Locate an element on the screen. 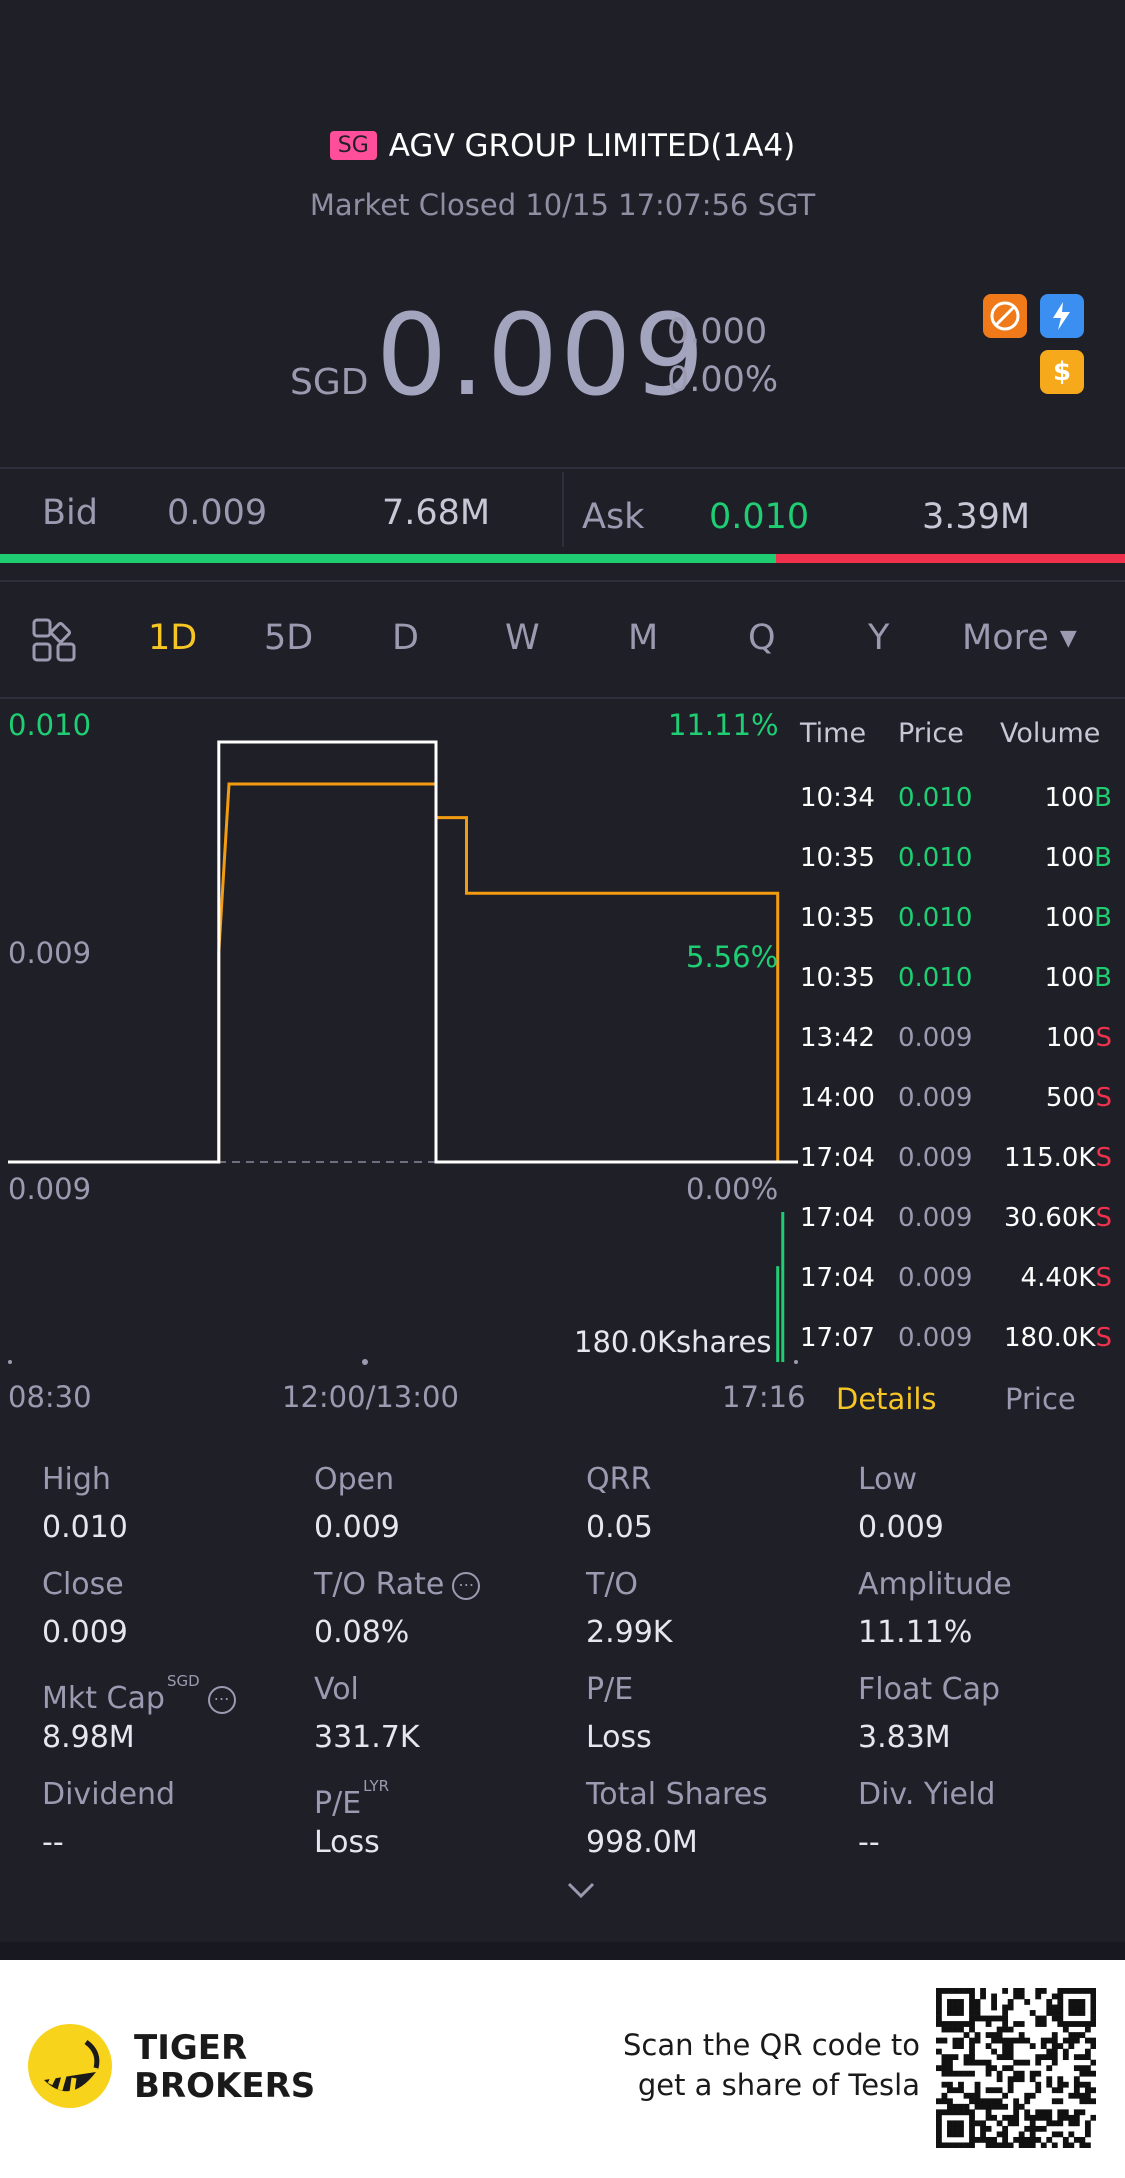 The width and height of the screenshot is (1125, 2178). detail-label: Amplitude is located at coordinates (935, 1584).